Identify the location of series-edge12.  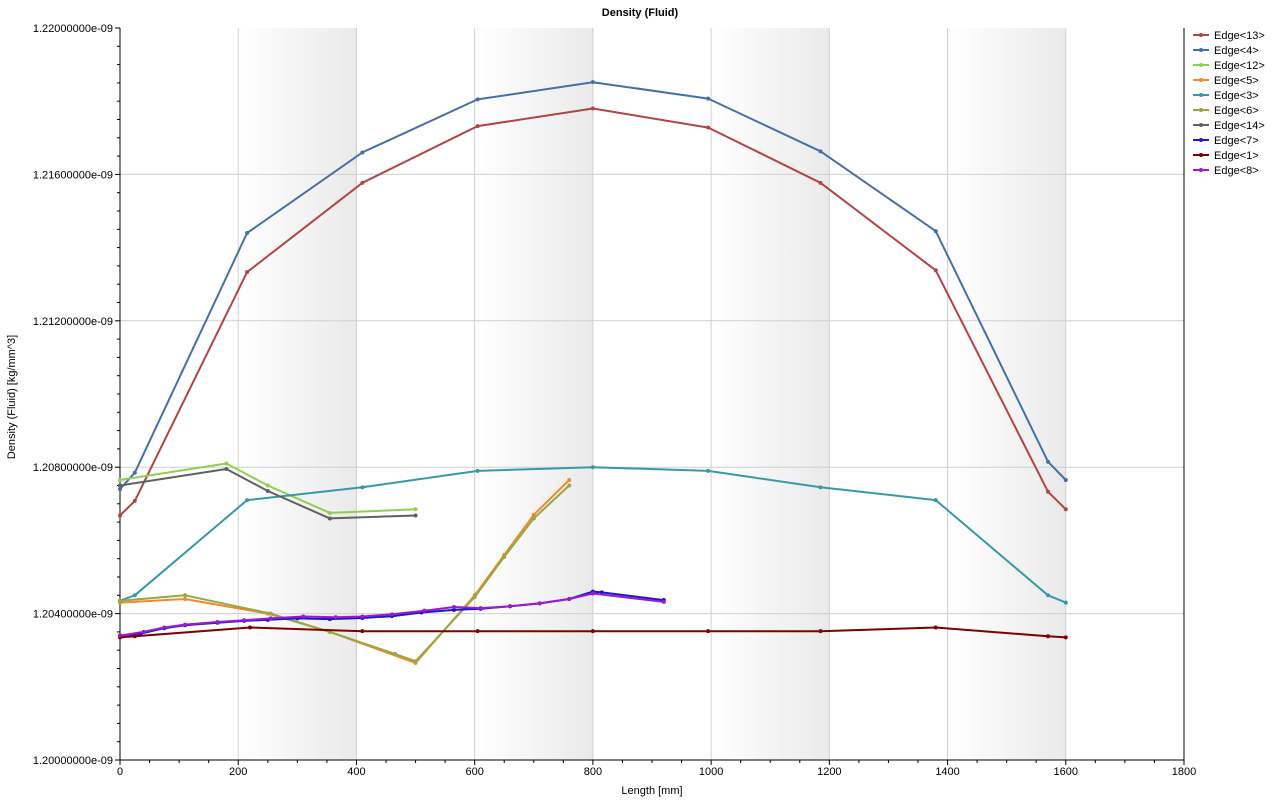
(268, 488).